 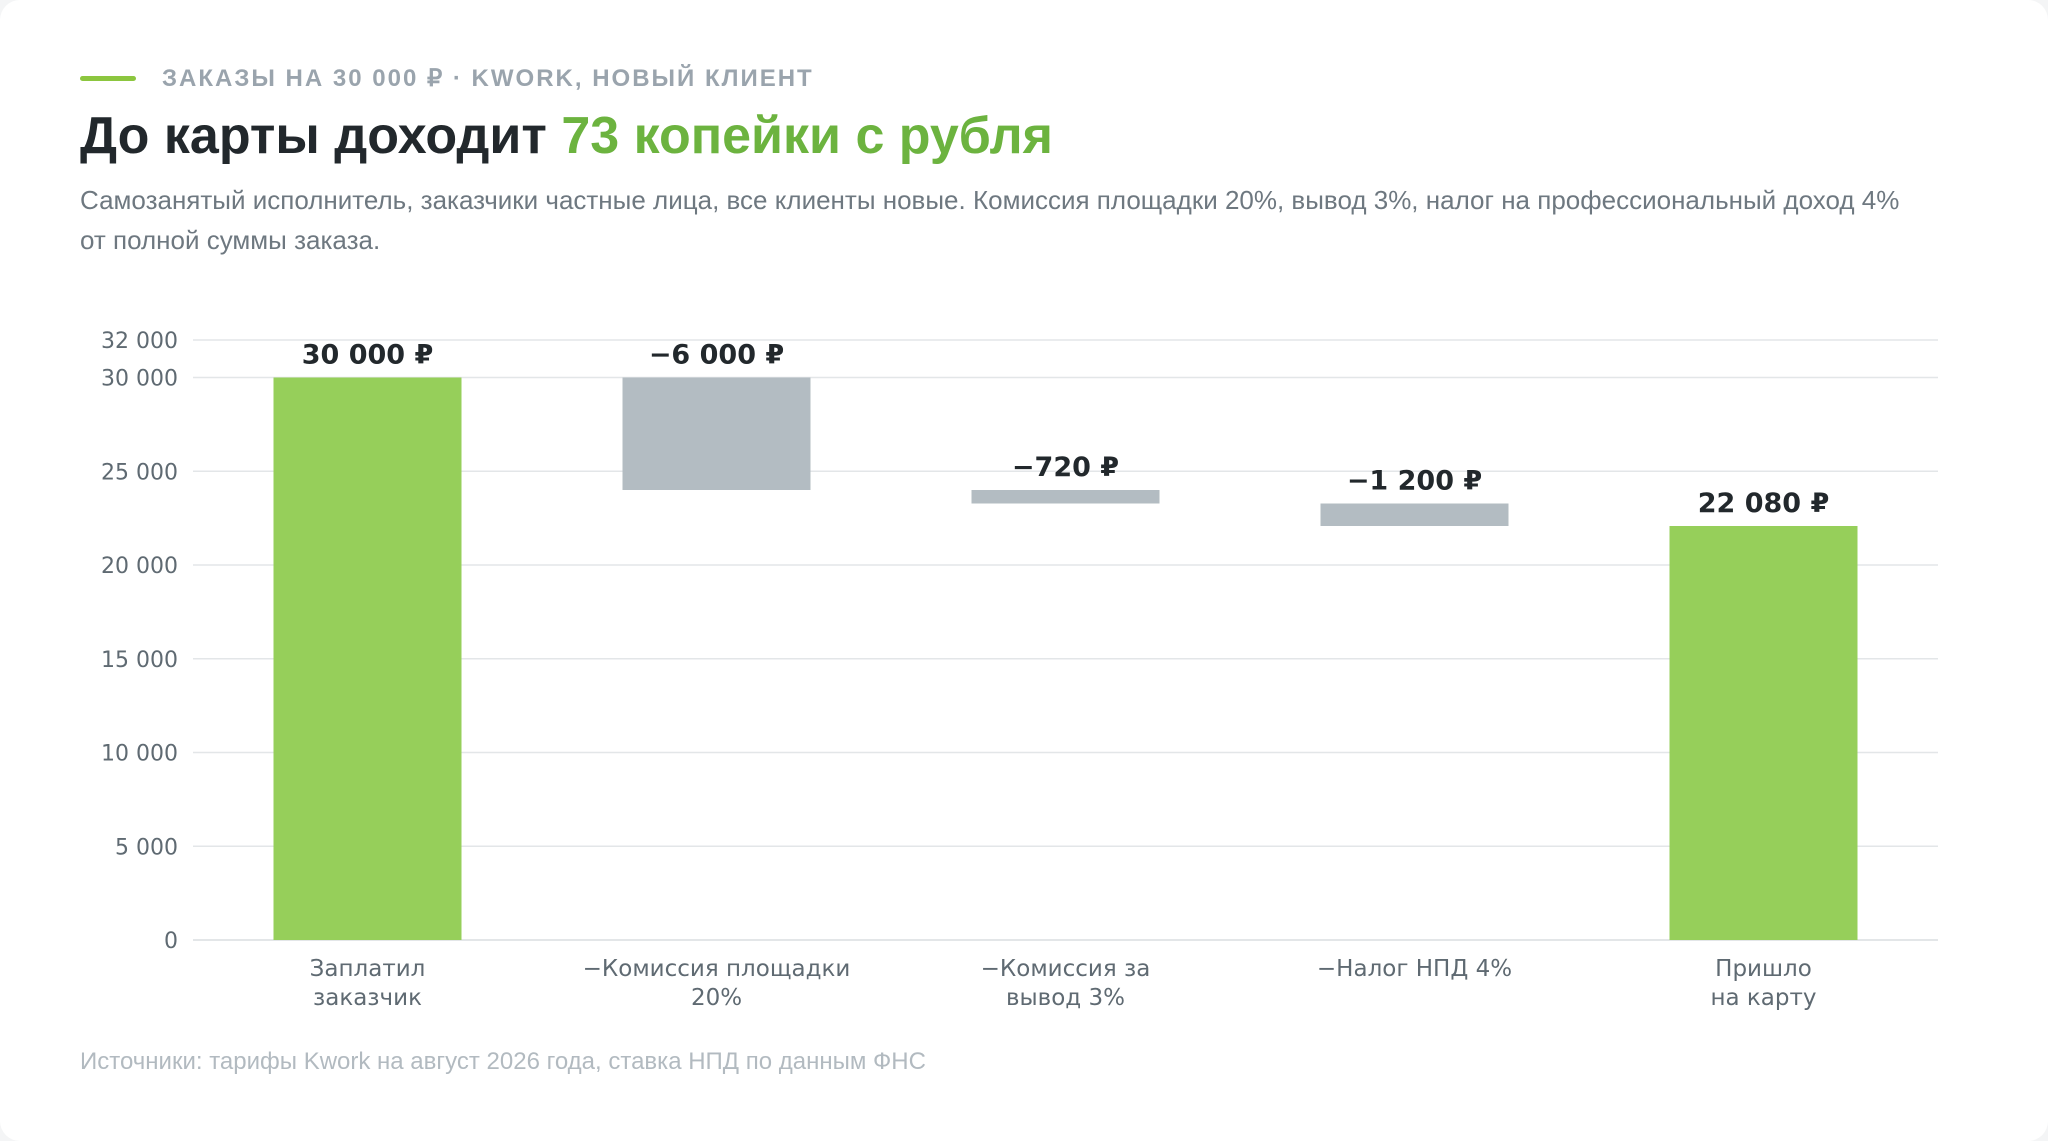 What do you see at coordinates (368, 969) in the screenshot?
I see `x-tick-label-line: Заплатил` at bounding box center [368, 969].